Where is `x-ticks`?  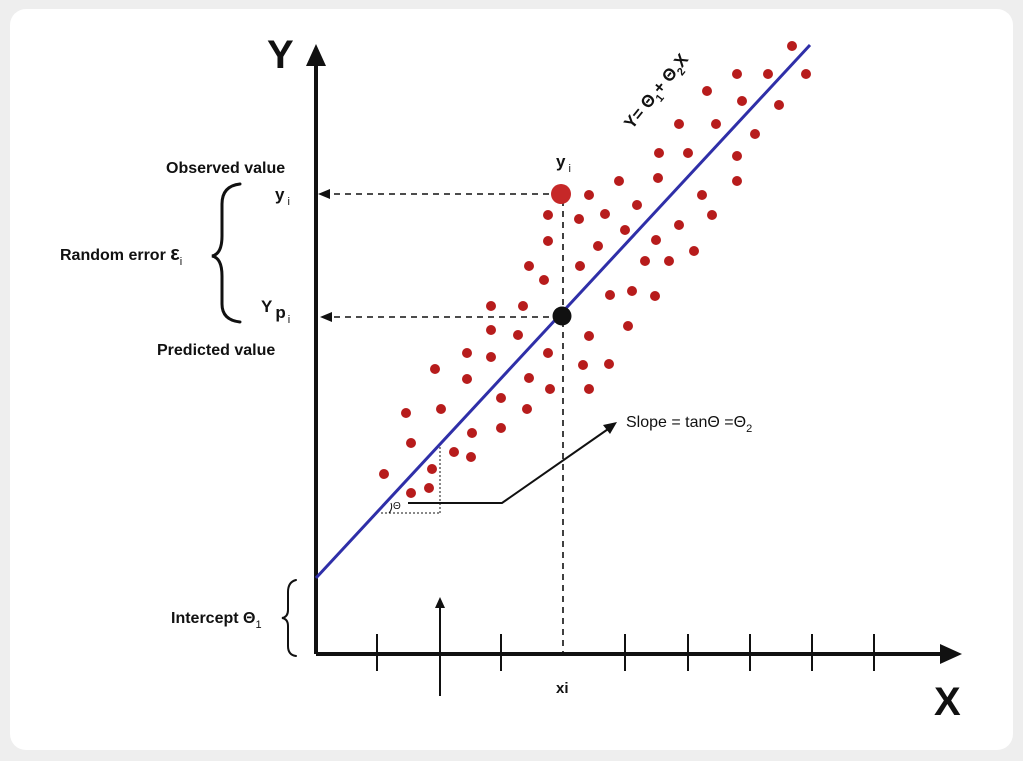 x-ticks is located at coordinates (625, 652).